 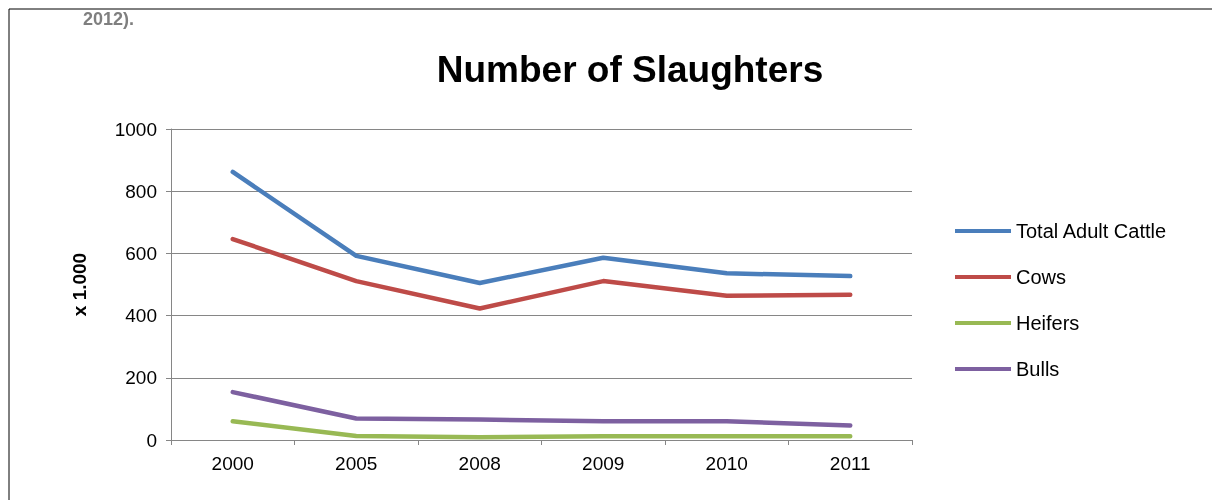 What do you see at coordinates (356, 463) in the screenshot?
I see `x-tick-label: 2005` at bounding box center [356, 463].